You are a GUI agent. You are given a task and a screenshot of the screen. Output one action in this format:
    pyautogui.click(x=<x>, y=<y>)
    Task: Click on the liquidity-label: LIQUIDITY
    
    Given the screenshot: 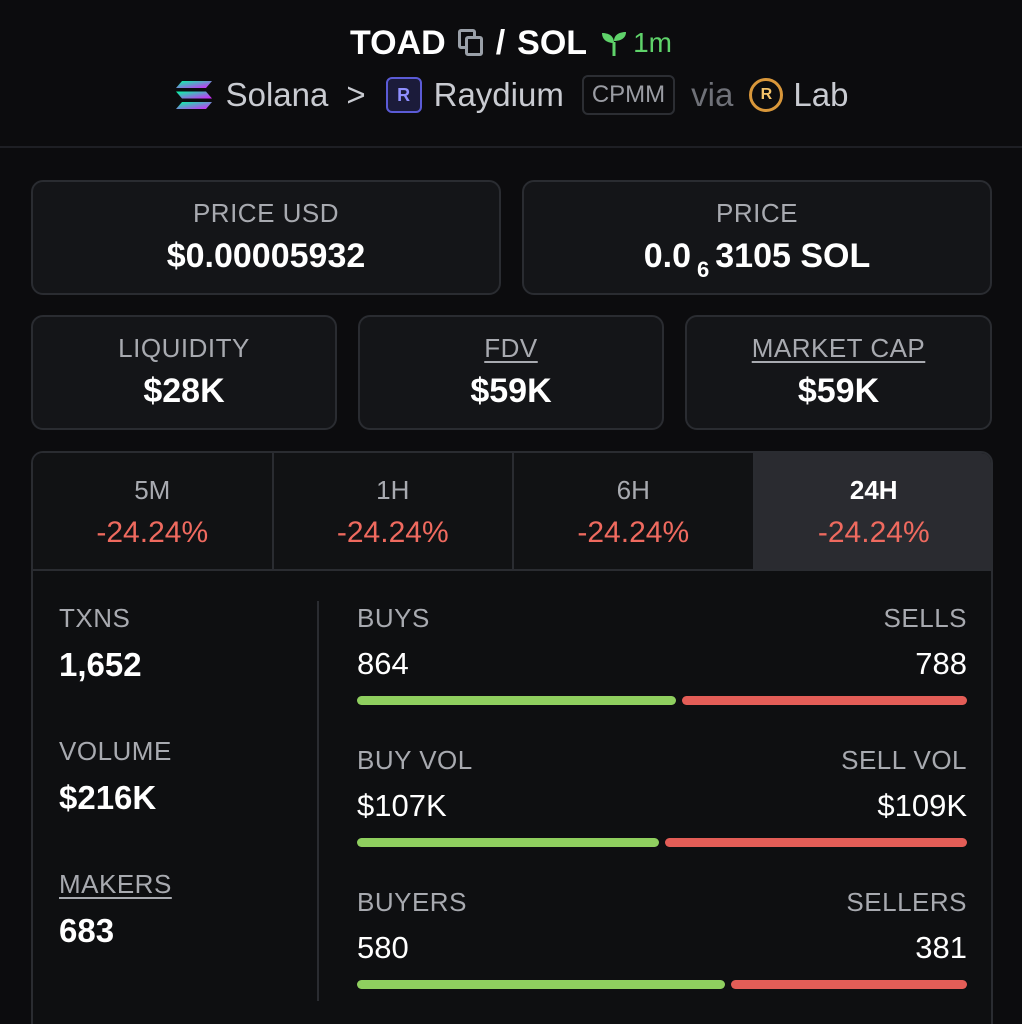 What is the action you would take?
    pyautogui.click(x=184, y=348)
    